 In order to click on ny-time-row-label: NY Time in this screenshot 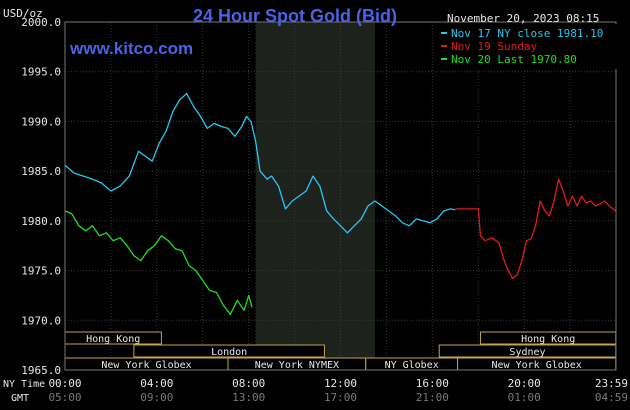, I will do `click(24, 384)`.